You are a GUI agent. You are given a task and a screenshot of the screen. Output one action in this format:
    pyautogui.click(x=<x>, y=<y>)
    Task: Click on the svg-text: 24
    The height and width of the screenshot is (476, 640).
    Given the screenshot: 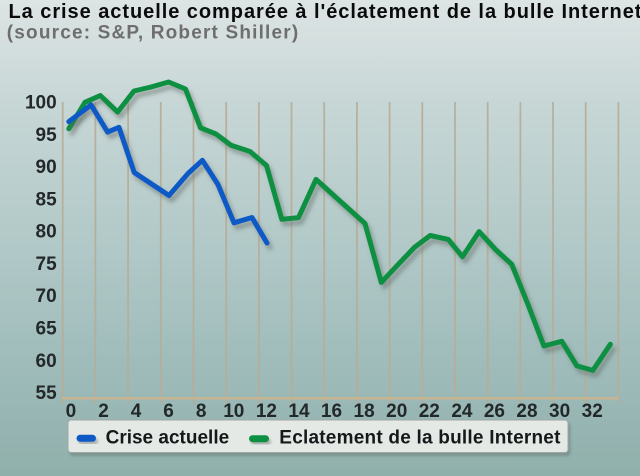 What is the action you would take?
    pyautogui.click(x=462, y=411)
    